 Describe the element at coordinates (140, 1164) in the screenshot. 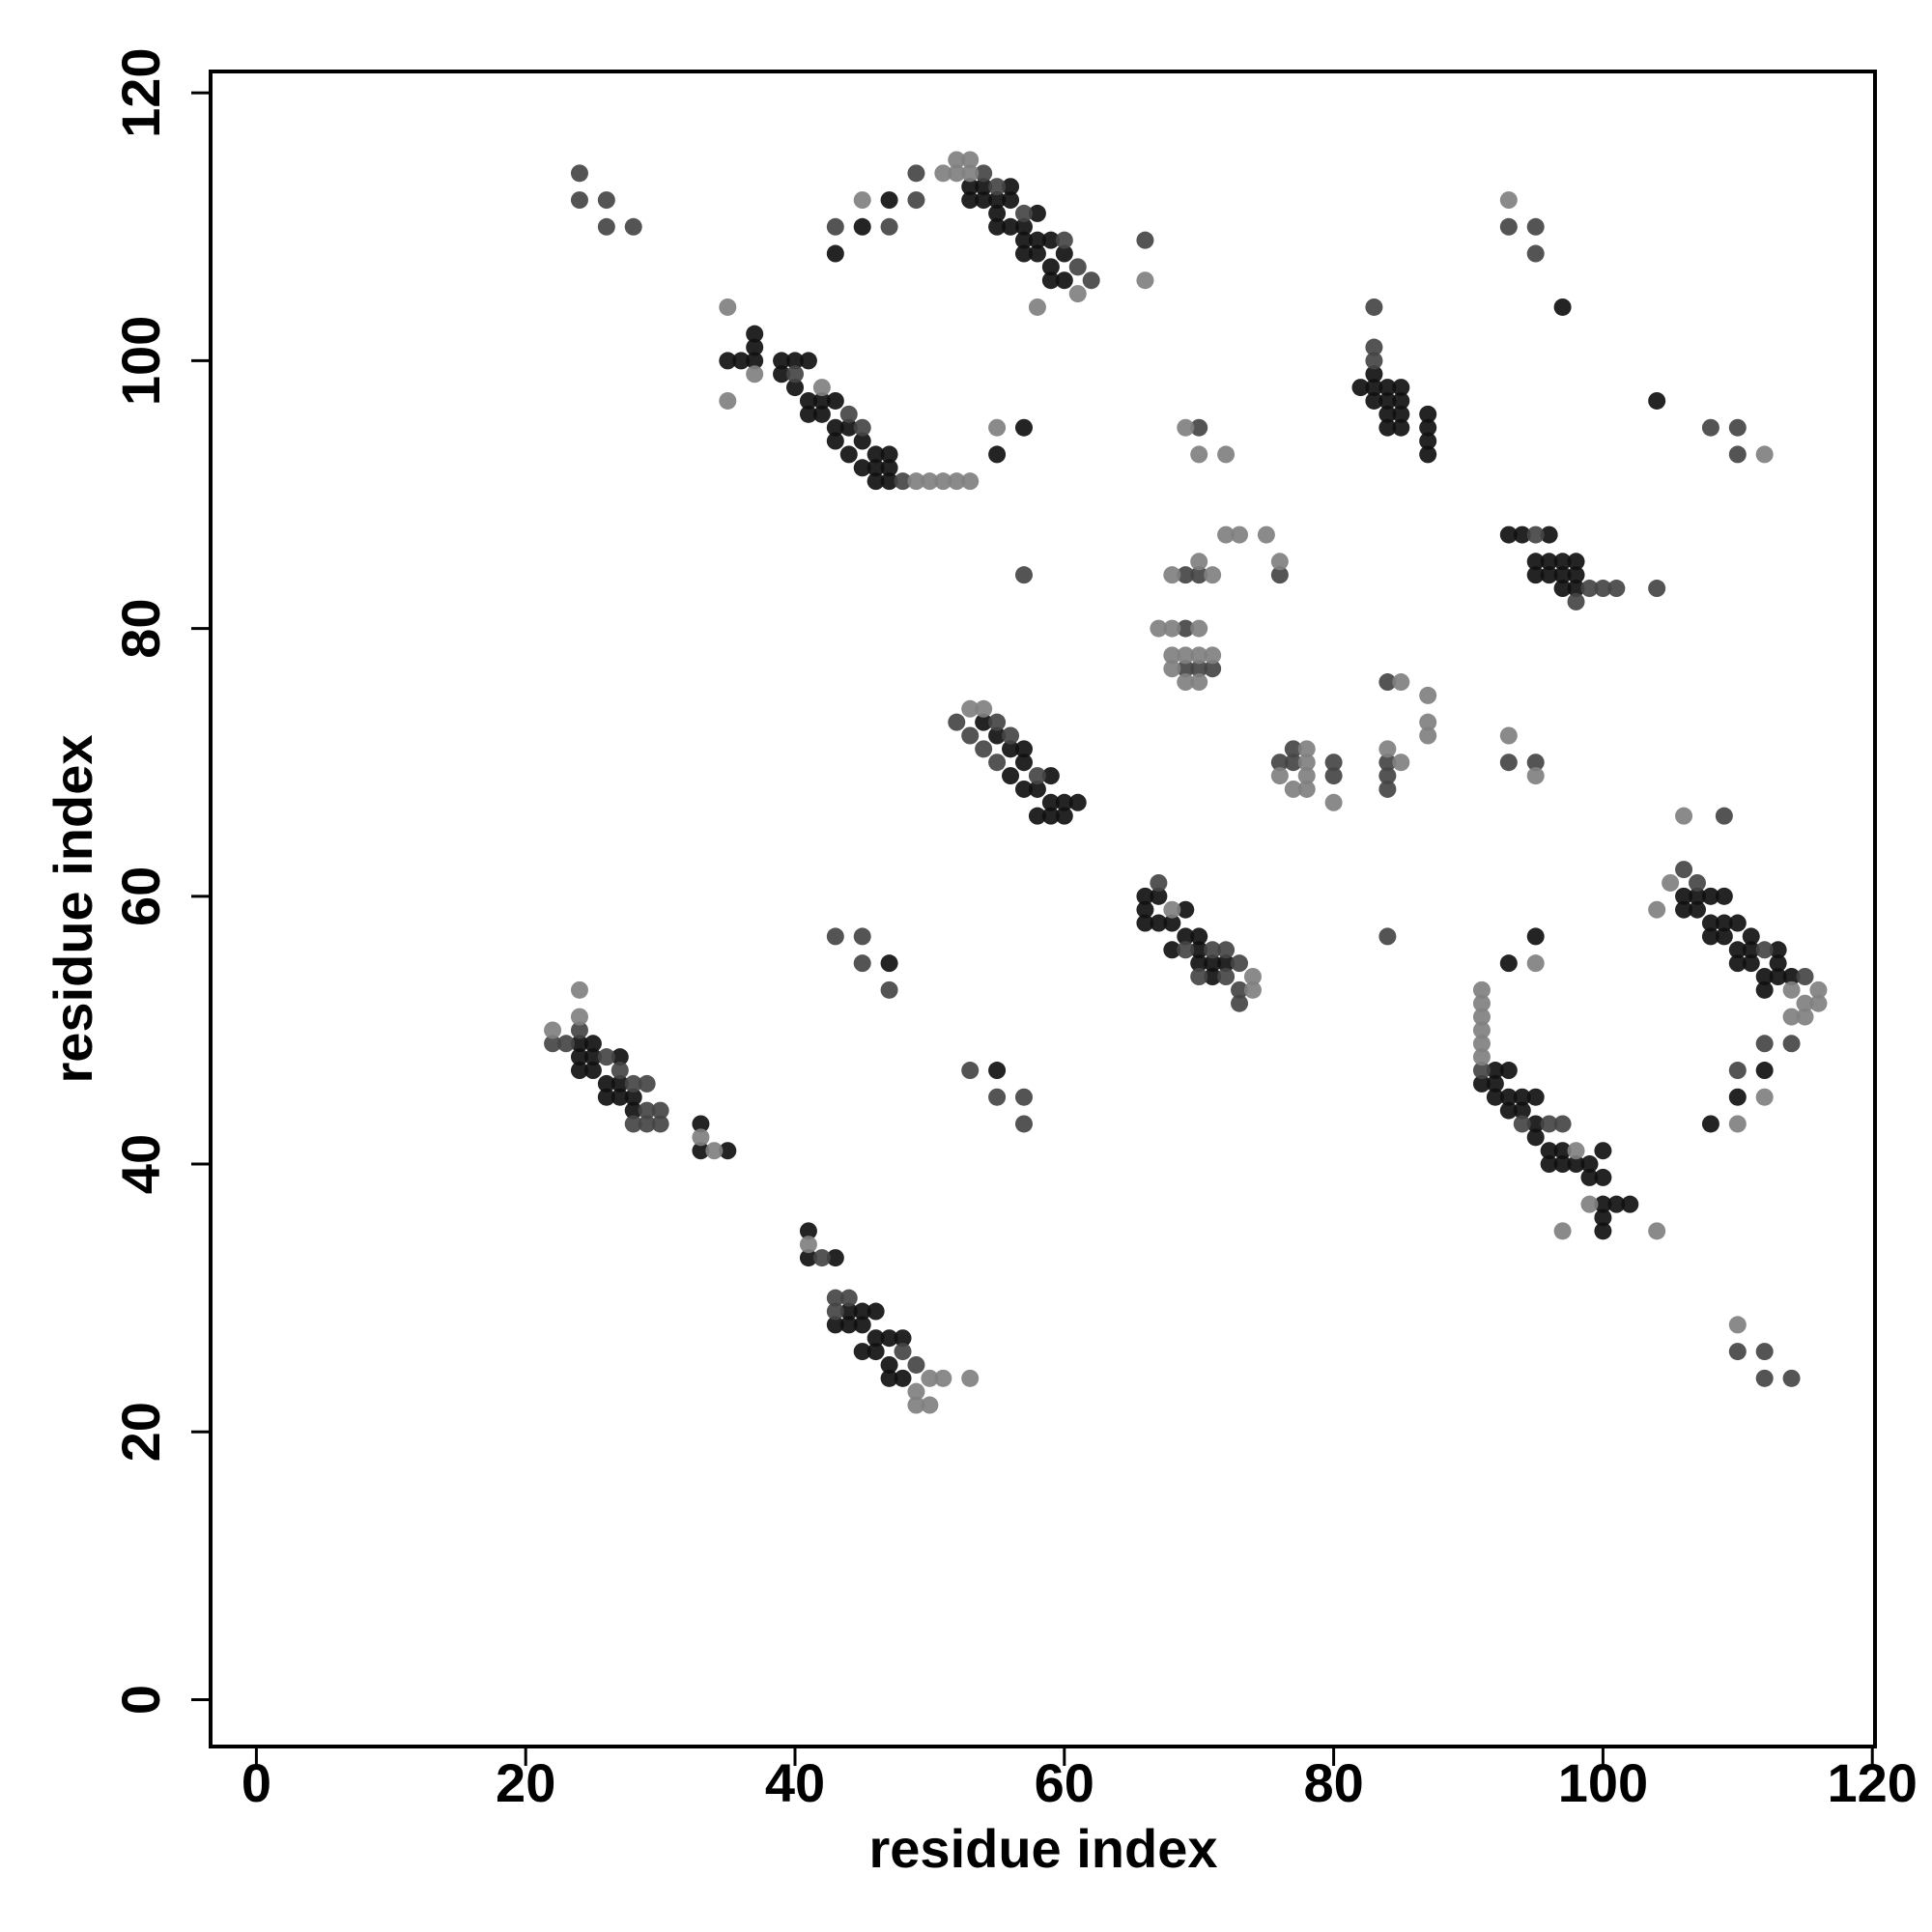

I see `y-tick-label: 40` at that location.